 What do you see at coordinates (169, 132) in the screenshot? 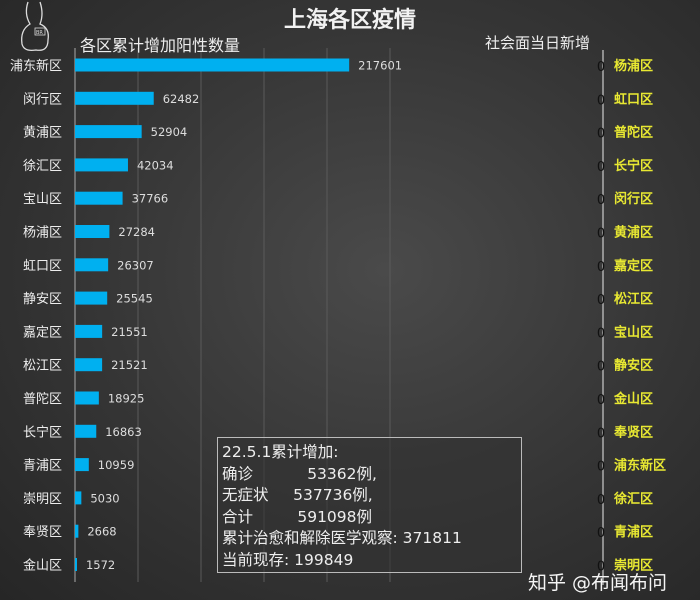
I see `value-label: 52904` at bounding box center [169, 132].